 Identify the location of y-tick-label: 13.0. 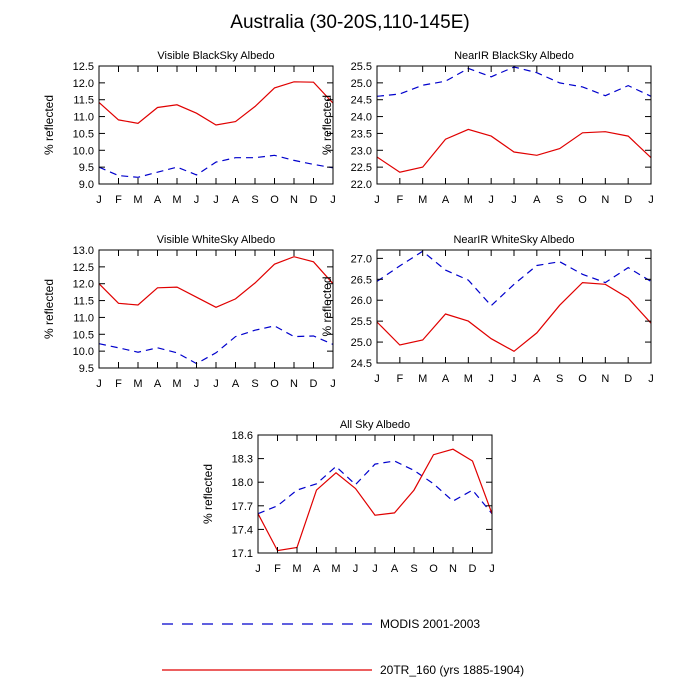
(83, 251).